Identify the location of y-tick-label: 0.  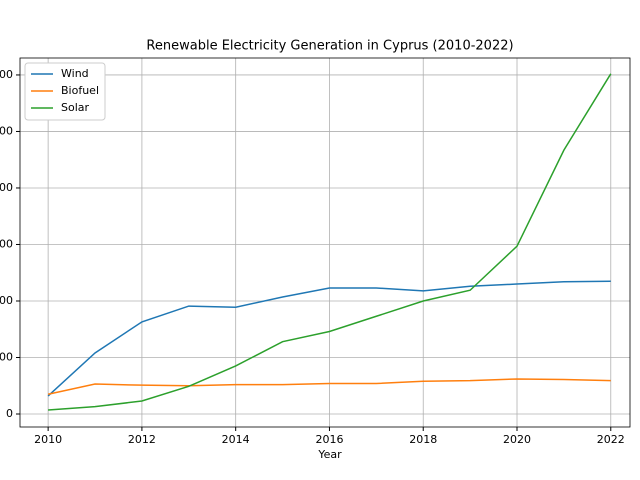
(9, 413).